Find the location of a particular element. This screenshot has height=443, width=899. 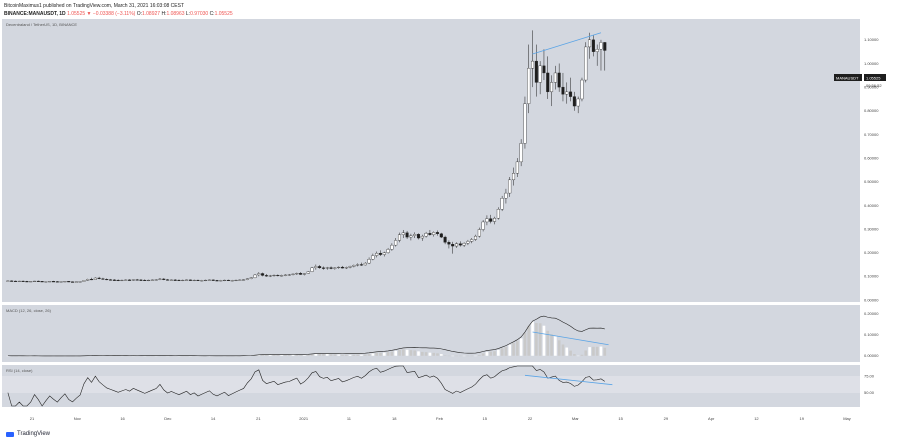

price-tick-label: 0.60000 is located at coordinates (871, 157).